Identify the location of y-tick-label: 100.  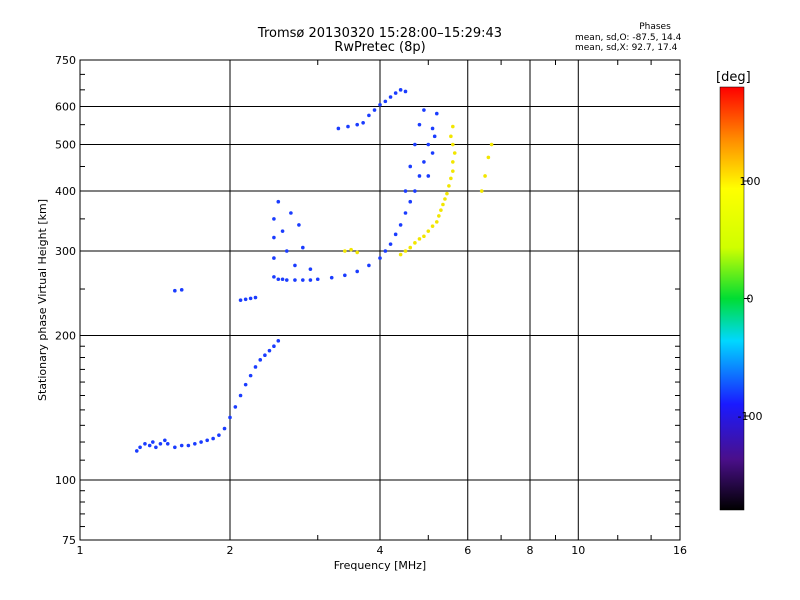
(65, 480).